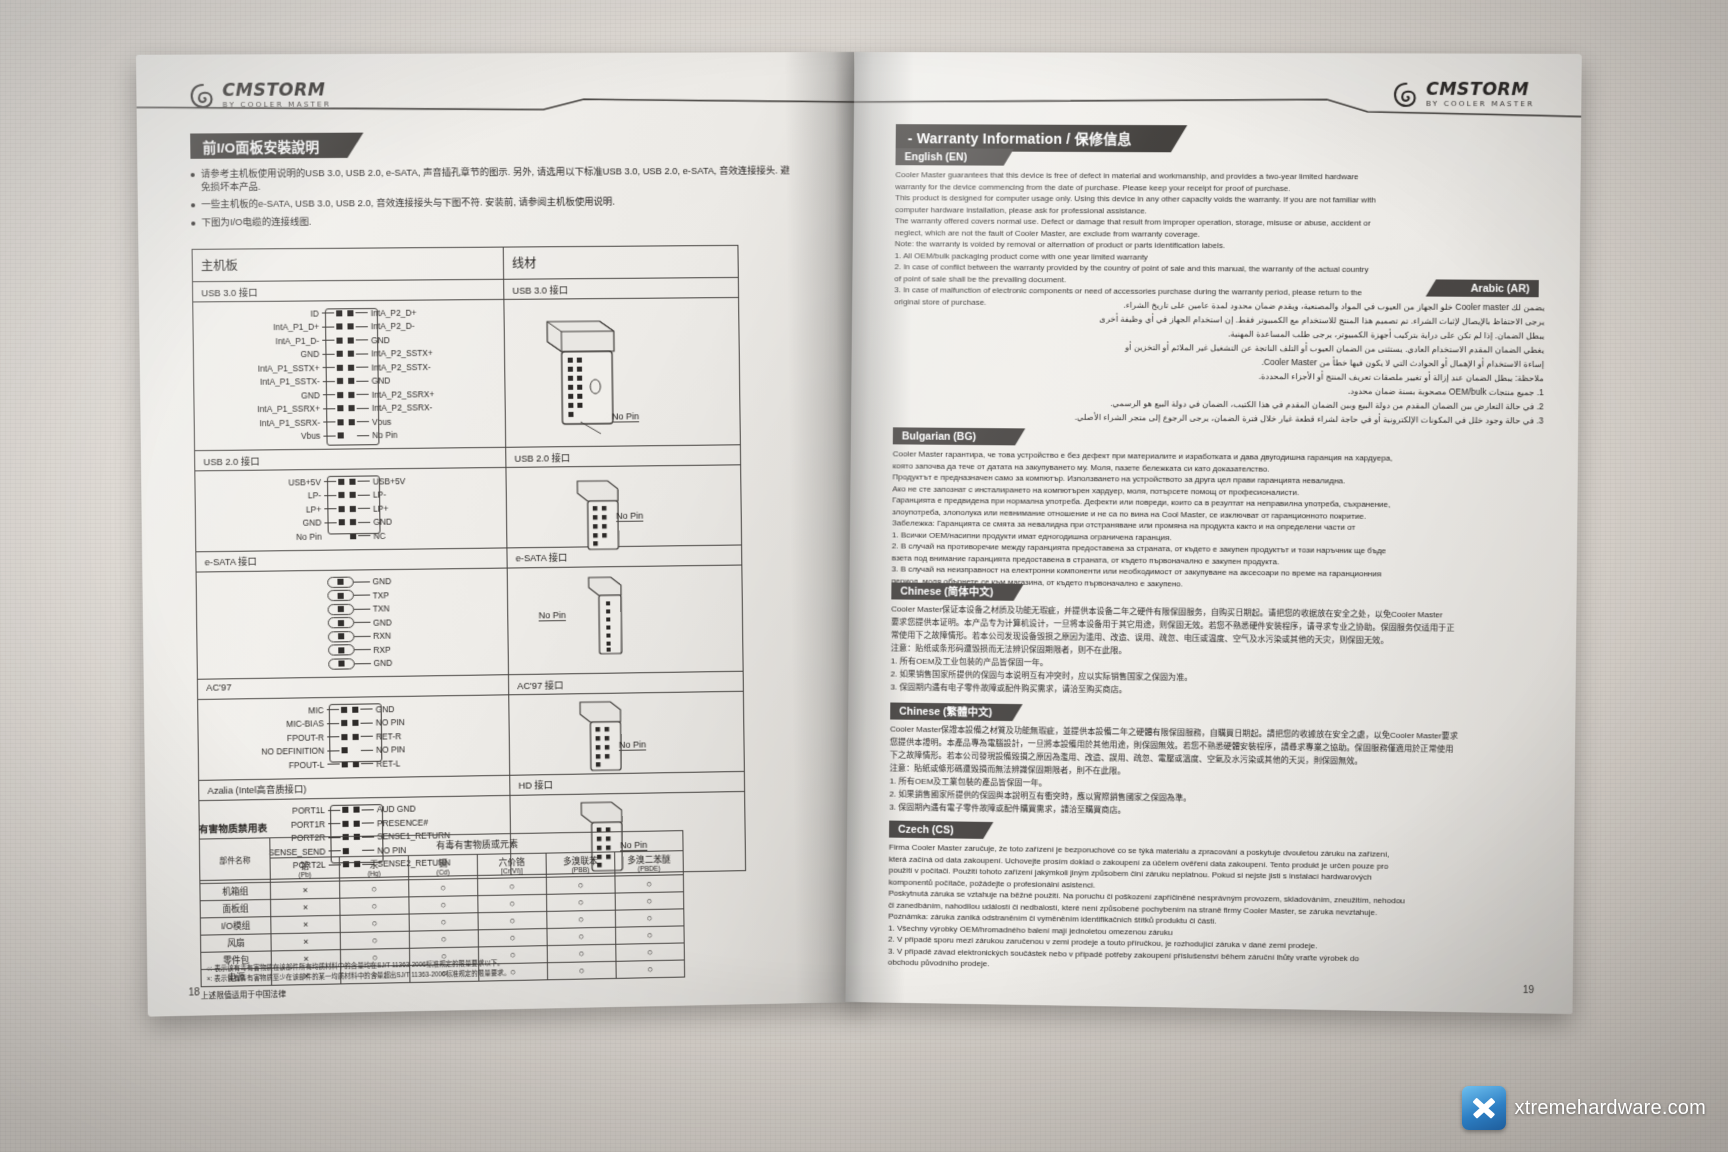 The height and width of the screenshot is (1152, 1728). What do you see at coordinates (305, 737) in the screenshot?
I see `pin-label-left: FPOUT-R` at bounding box center [305, 737].